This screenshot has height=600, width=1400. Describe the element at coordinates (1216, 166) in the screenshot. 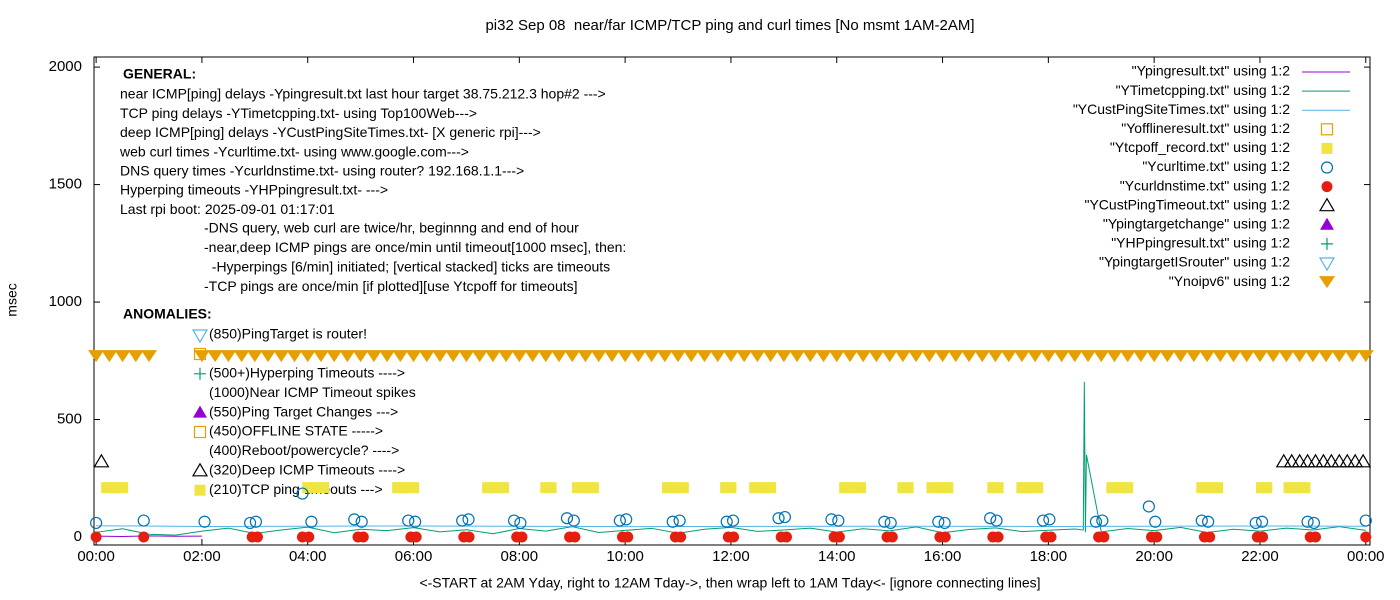

I see `legend-label: "Ycurltime.txt" using 1:2` at that location.